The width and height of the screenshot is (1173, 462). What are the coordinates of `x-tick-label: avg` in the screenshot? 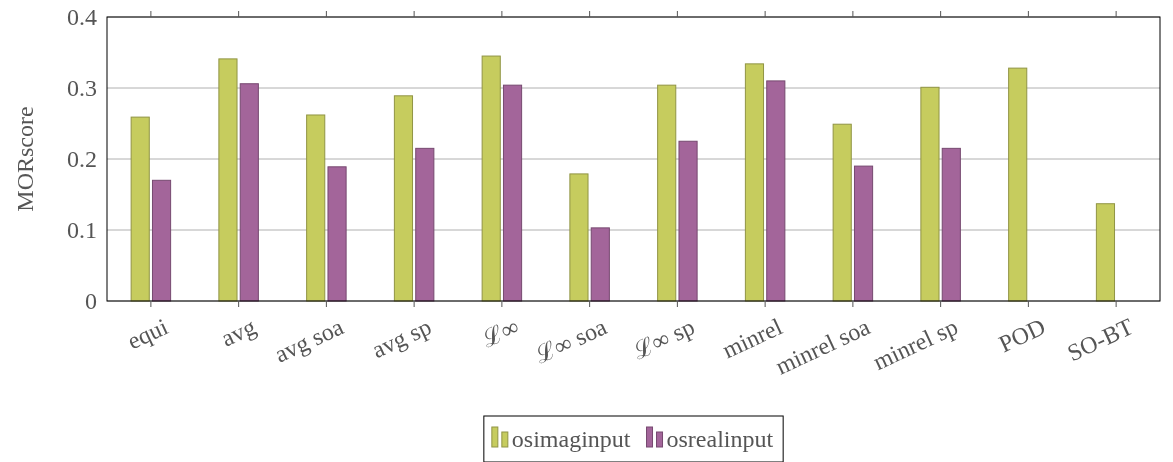 It's located at (238, 332).